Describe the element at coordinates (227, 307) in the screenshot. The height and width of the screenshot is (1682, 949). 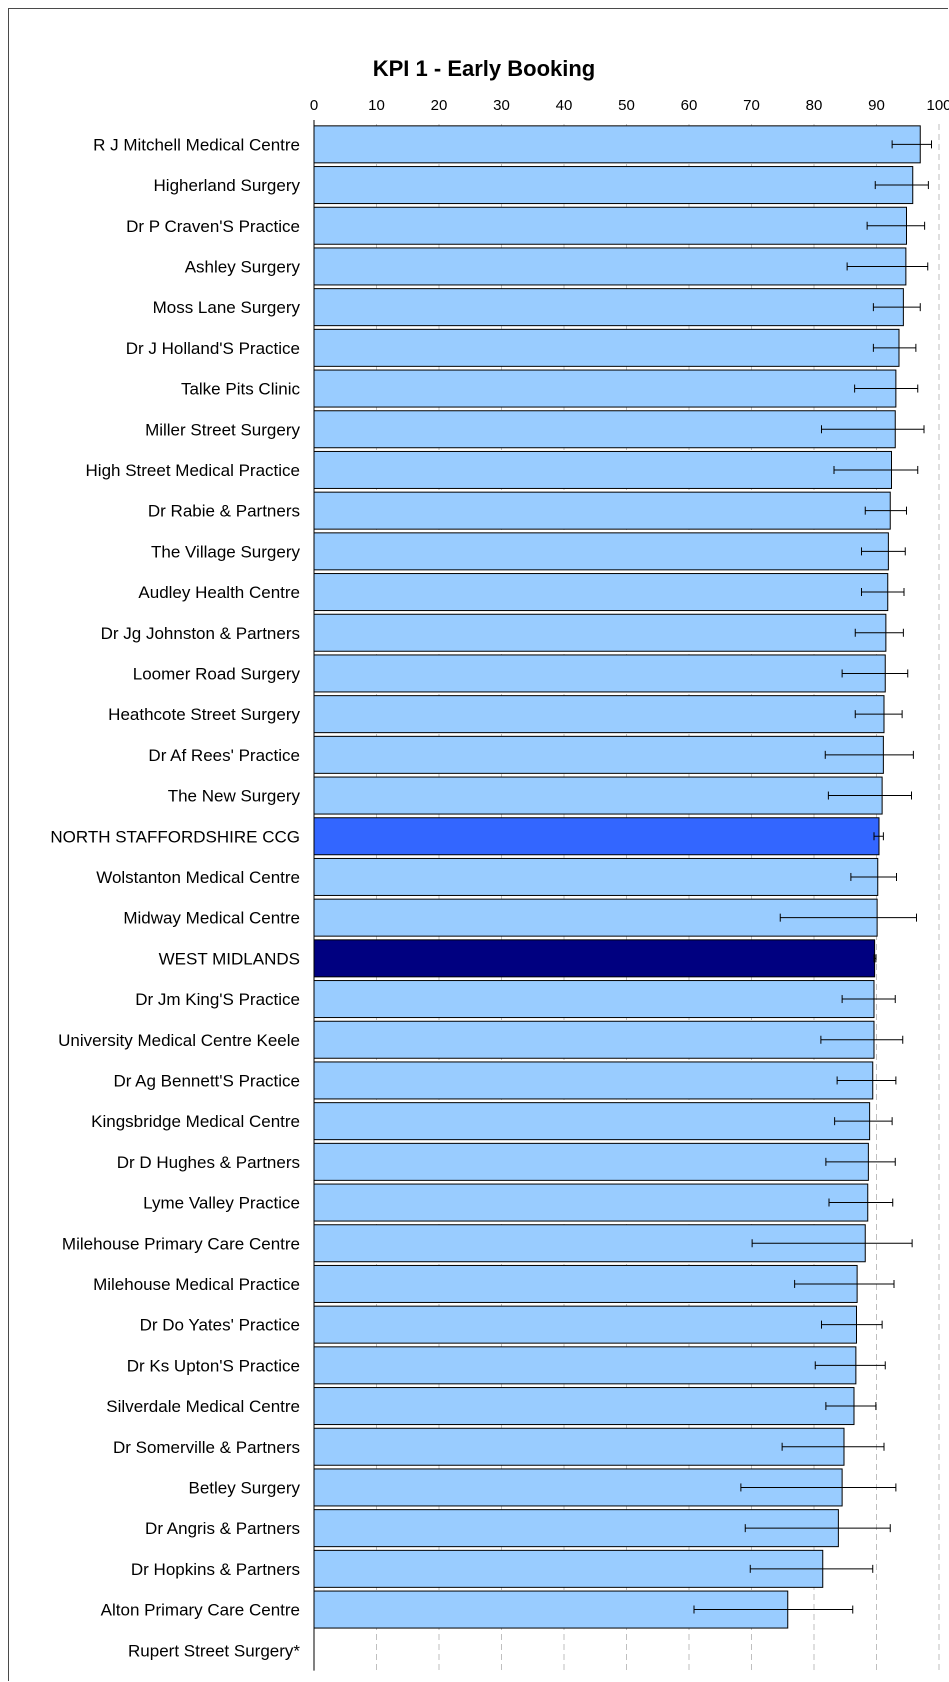
I see `category-label-5: Moss Lane Surgery` at that location.